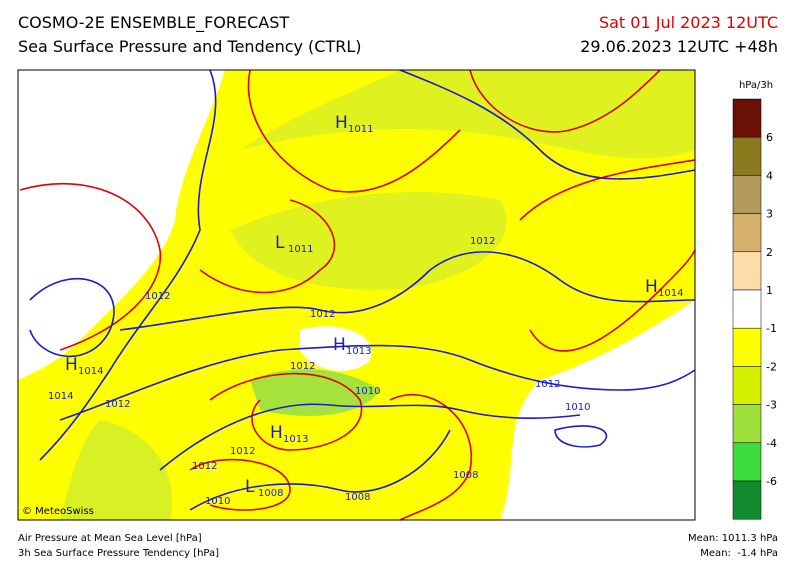  Describe the element at coordinates (110, 538) in the screenshot. I see `footer-left: Air Pressure at Mean Sea Level [hPa]` at that location.